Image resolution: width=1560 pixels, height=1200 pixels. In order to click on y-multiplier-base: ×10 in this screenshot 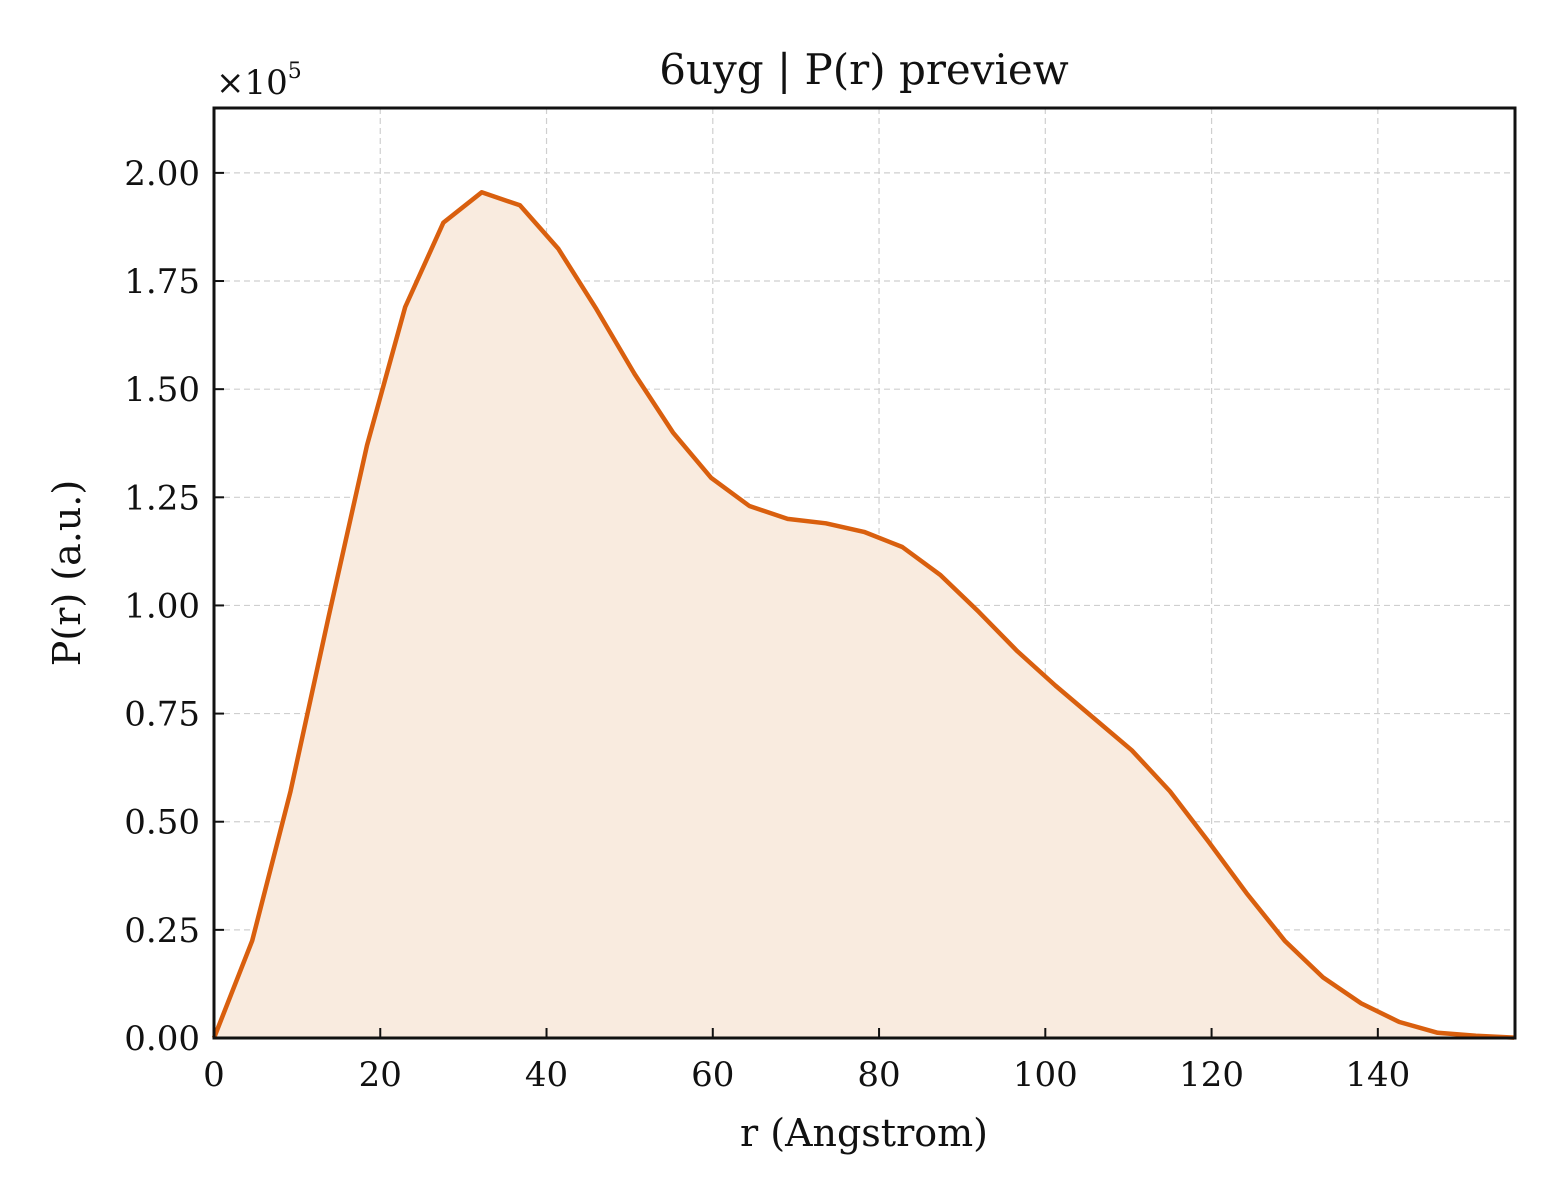, I will do `click(252, 83)`.